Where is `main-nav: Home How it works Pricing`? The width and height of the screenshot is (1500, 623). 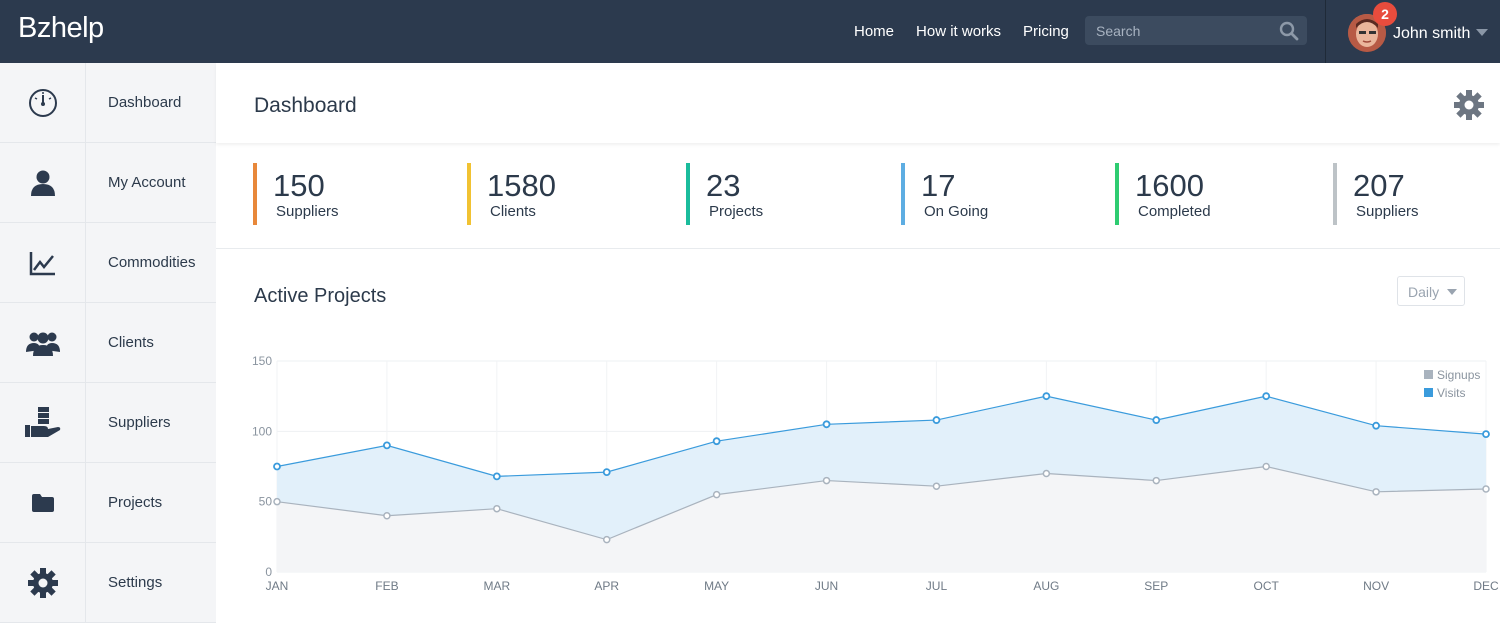
main-nav: Home How it works Pricing is located at coordinates (972, 31).